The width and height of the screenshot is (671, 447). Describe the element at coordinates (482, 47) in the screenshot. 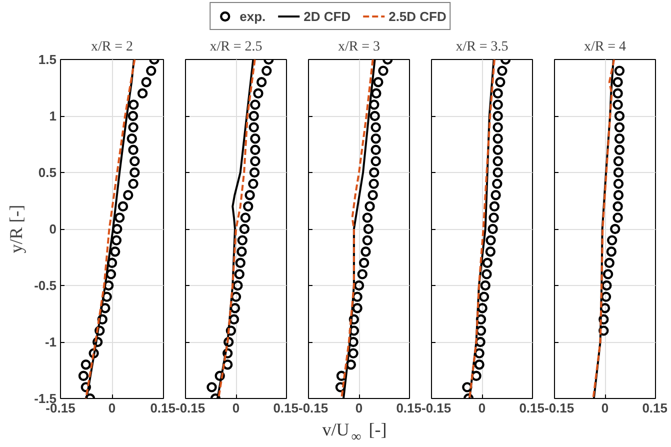

I see `chart-title: x/R = 3.5` at that location.